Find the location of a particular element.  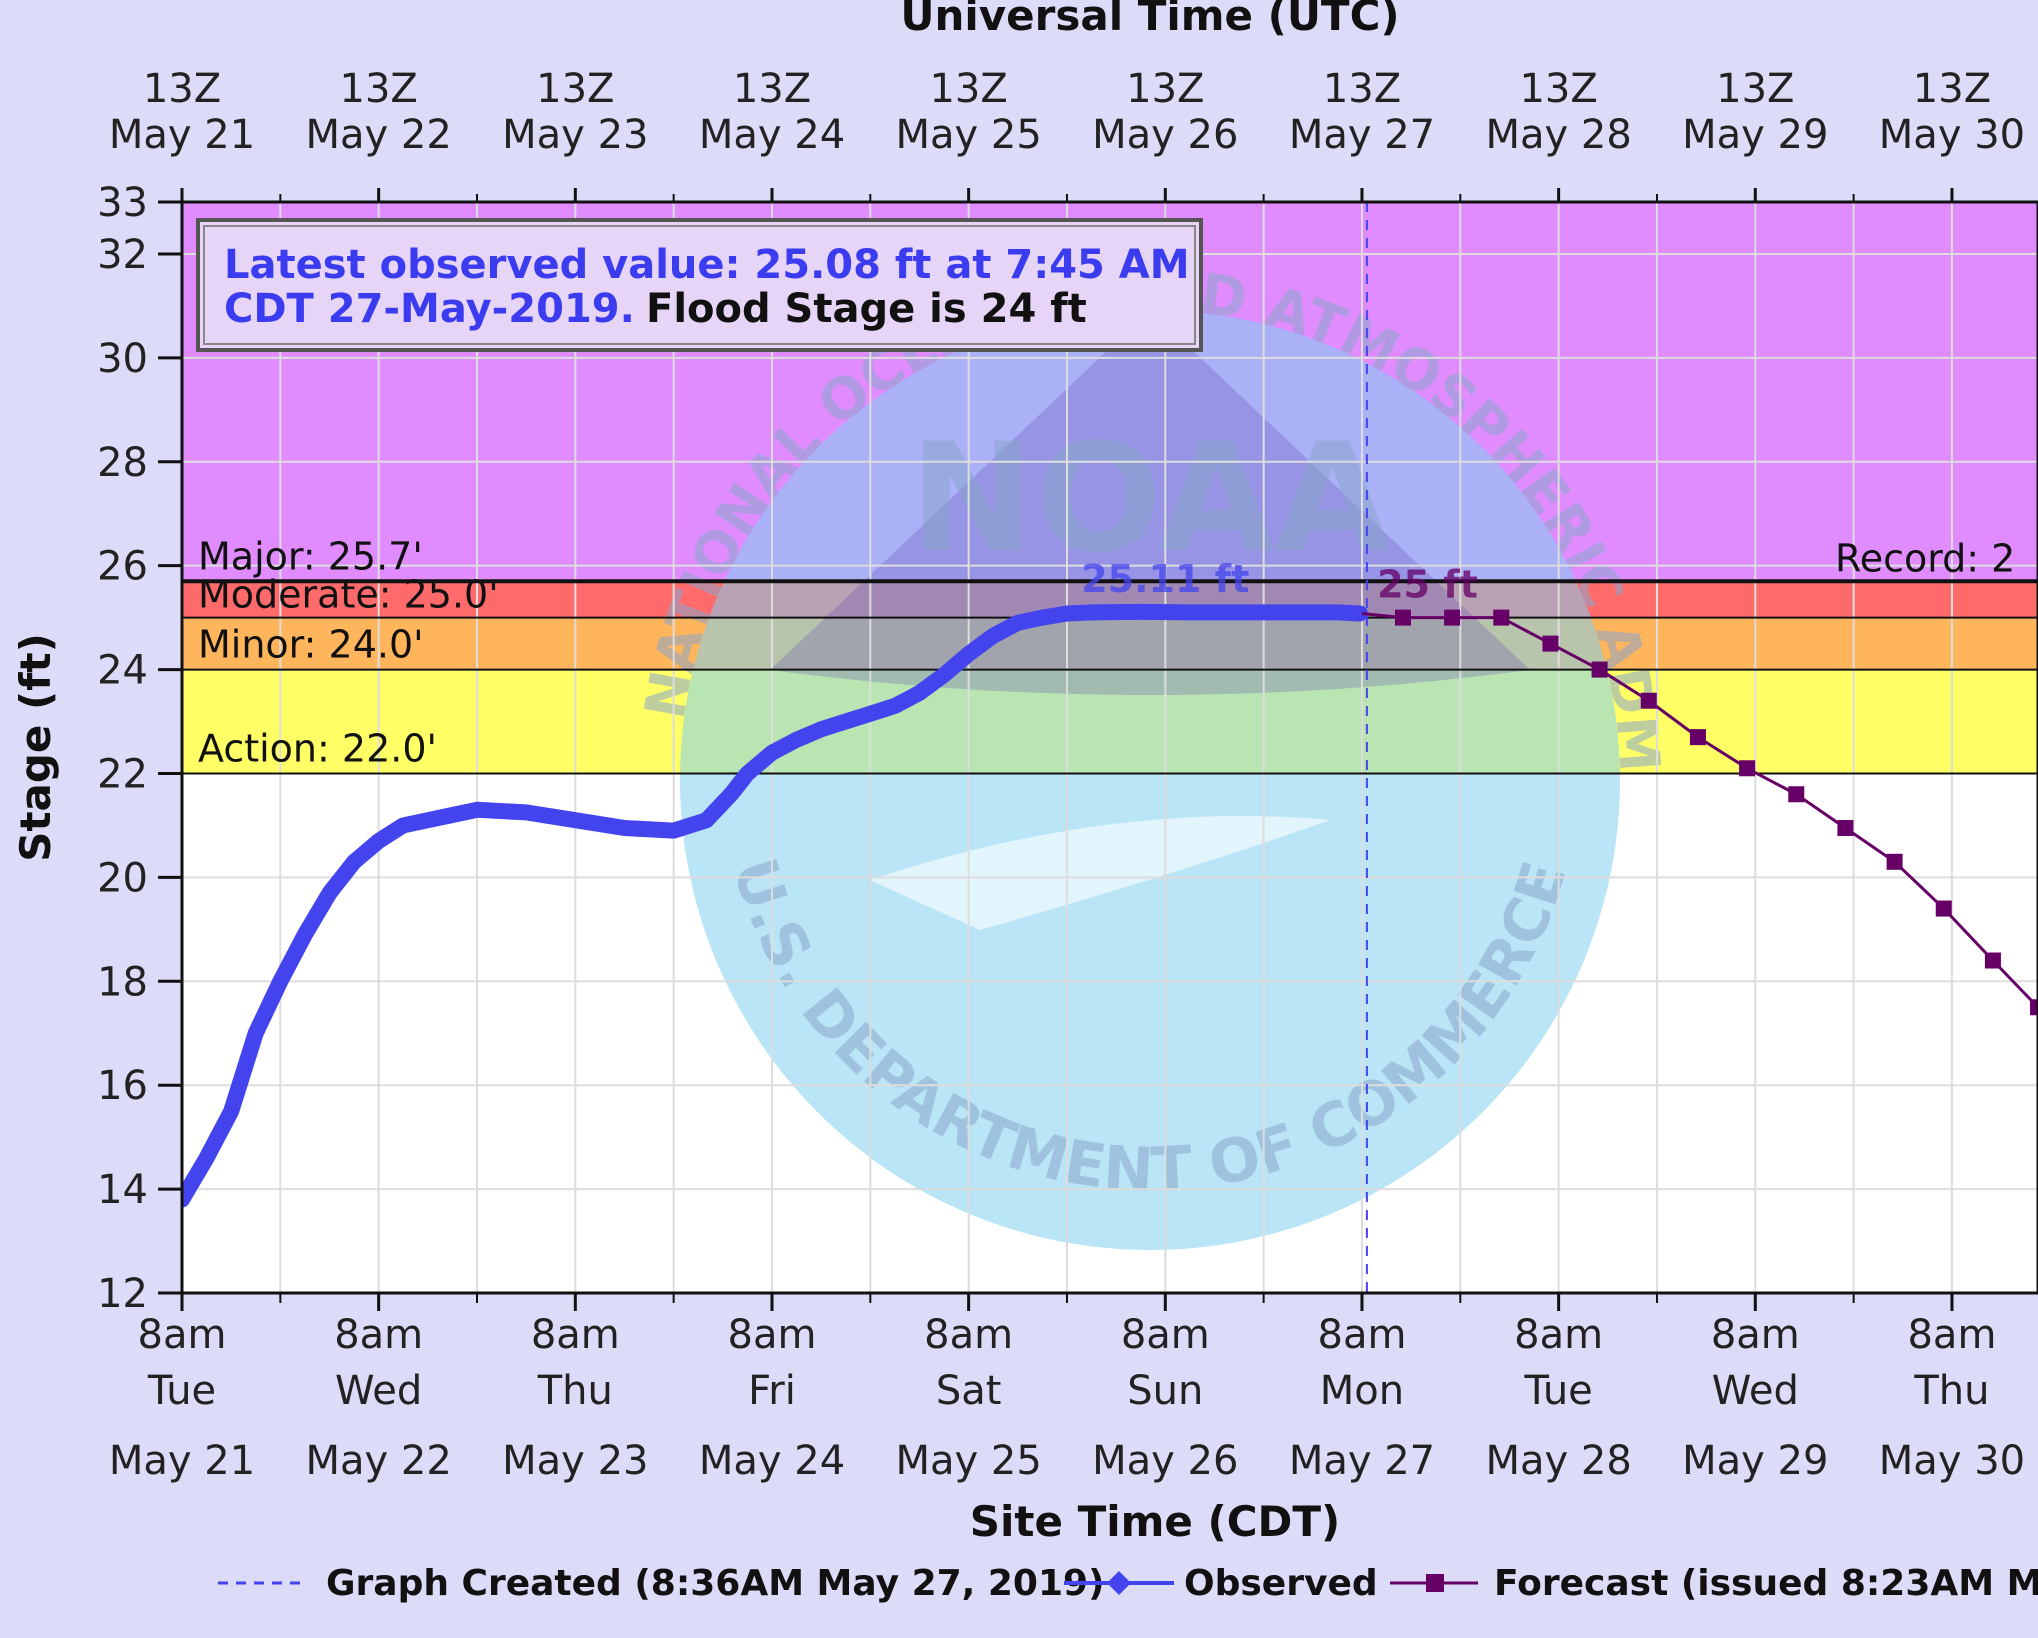

bottom-tick-label-date: May 30 is located at coordinates (1952, 1461).